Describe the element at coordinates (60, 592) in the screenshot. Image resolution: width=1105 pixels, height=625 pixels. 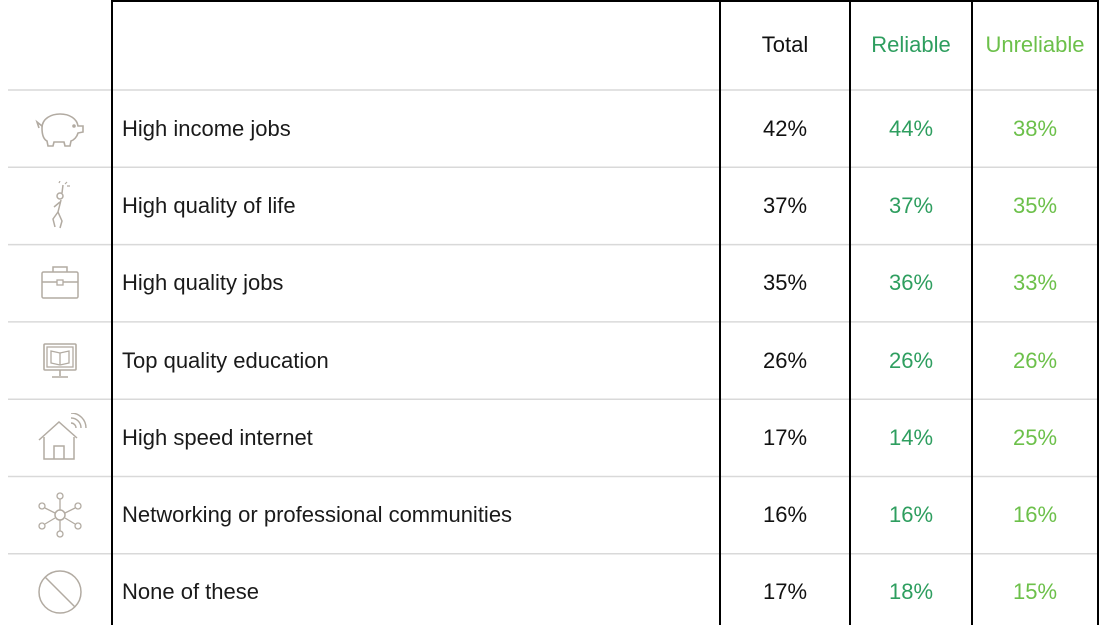
I see `prohibited-icon` at that location.